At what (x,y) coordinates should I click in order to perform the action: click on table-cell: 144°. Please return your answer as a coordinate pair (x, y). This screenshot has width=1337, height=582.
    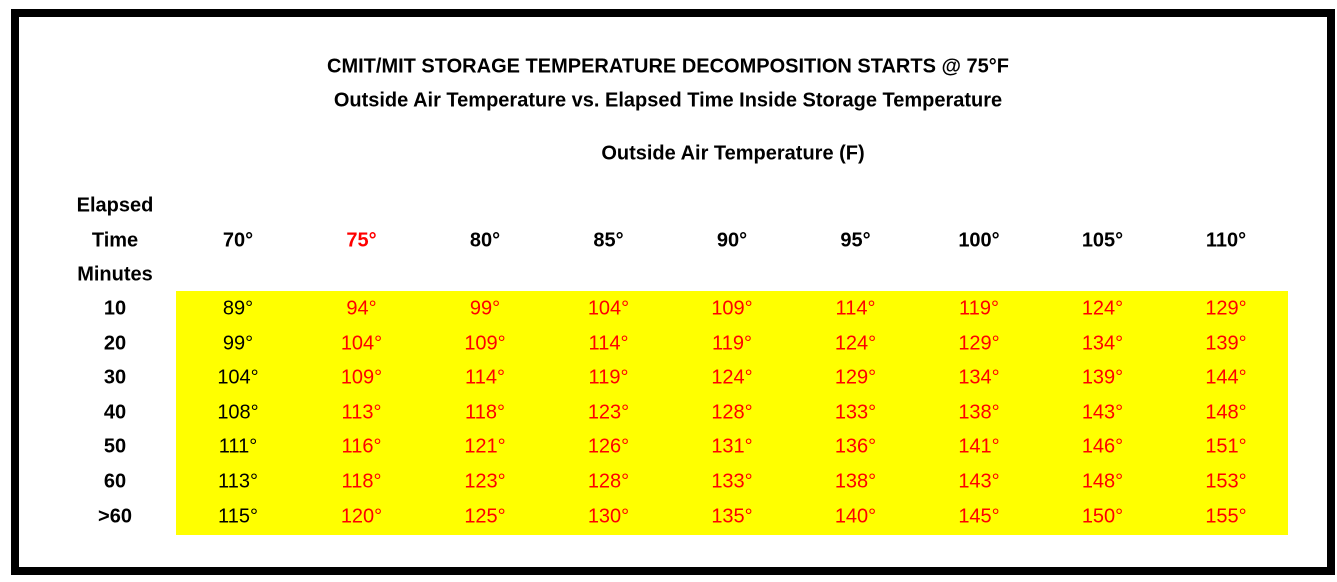
    Looking at the image, I should click on (1226, 377).